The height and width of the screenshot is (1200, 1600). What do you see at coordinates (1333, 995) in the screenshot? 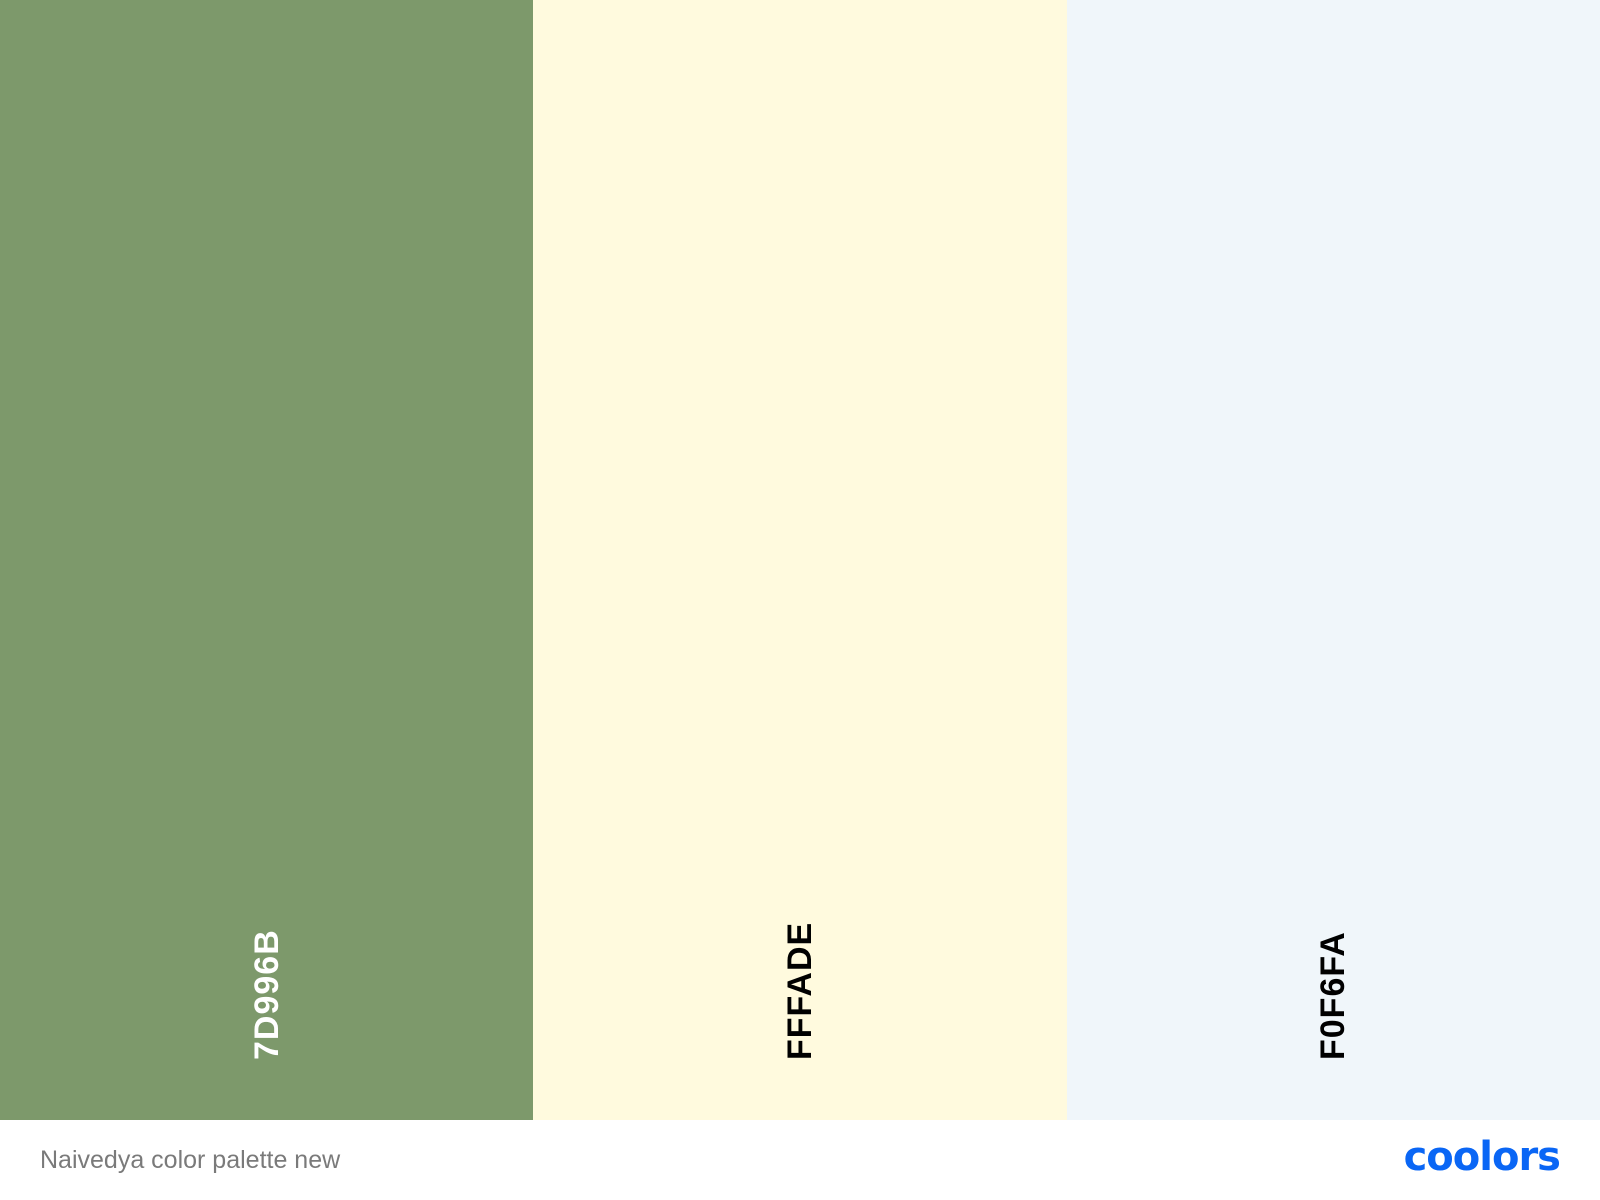
I see `swatch-hex-label: F0F6FA` at bounding box center [1333, 995].